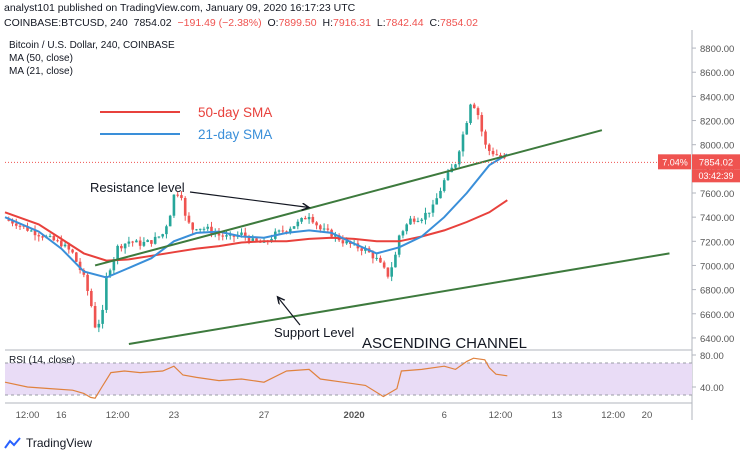  What do you see at coordinates (557, 415) in the screenshot?
I see `time-tick-label: 13` at bounding box center [557, 415].